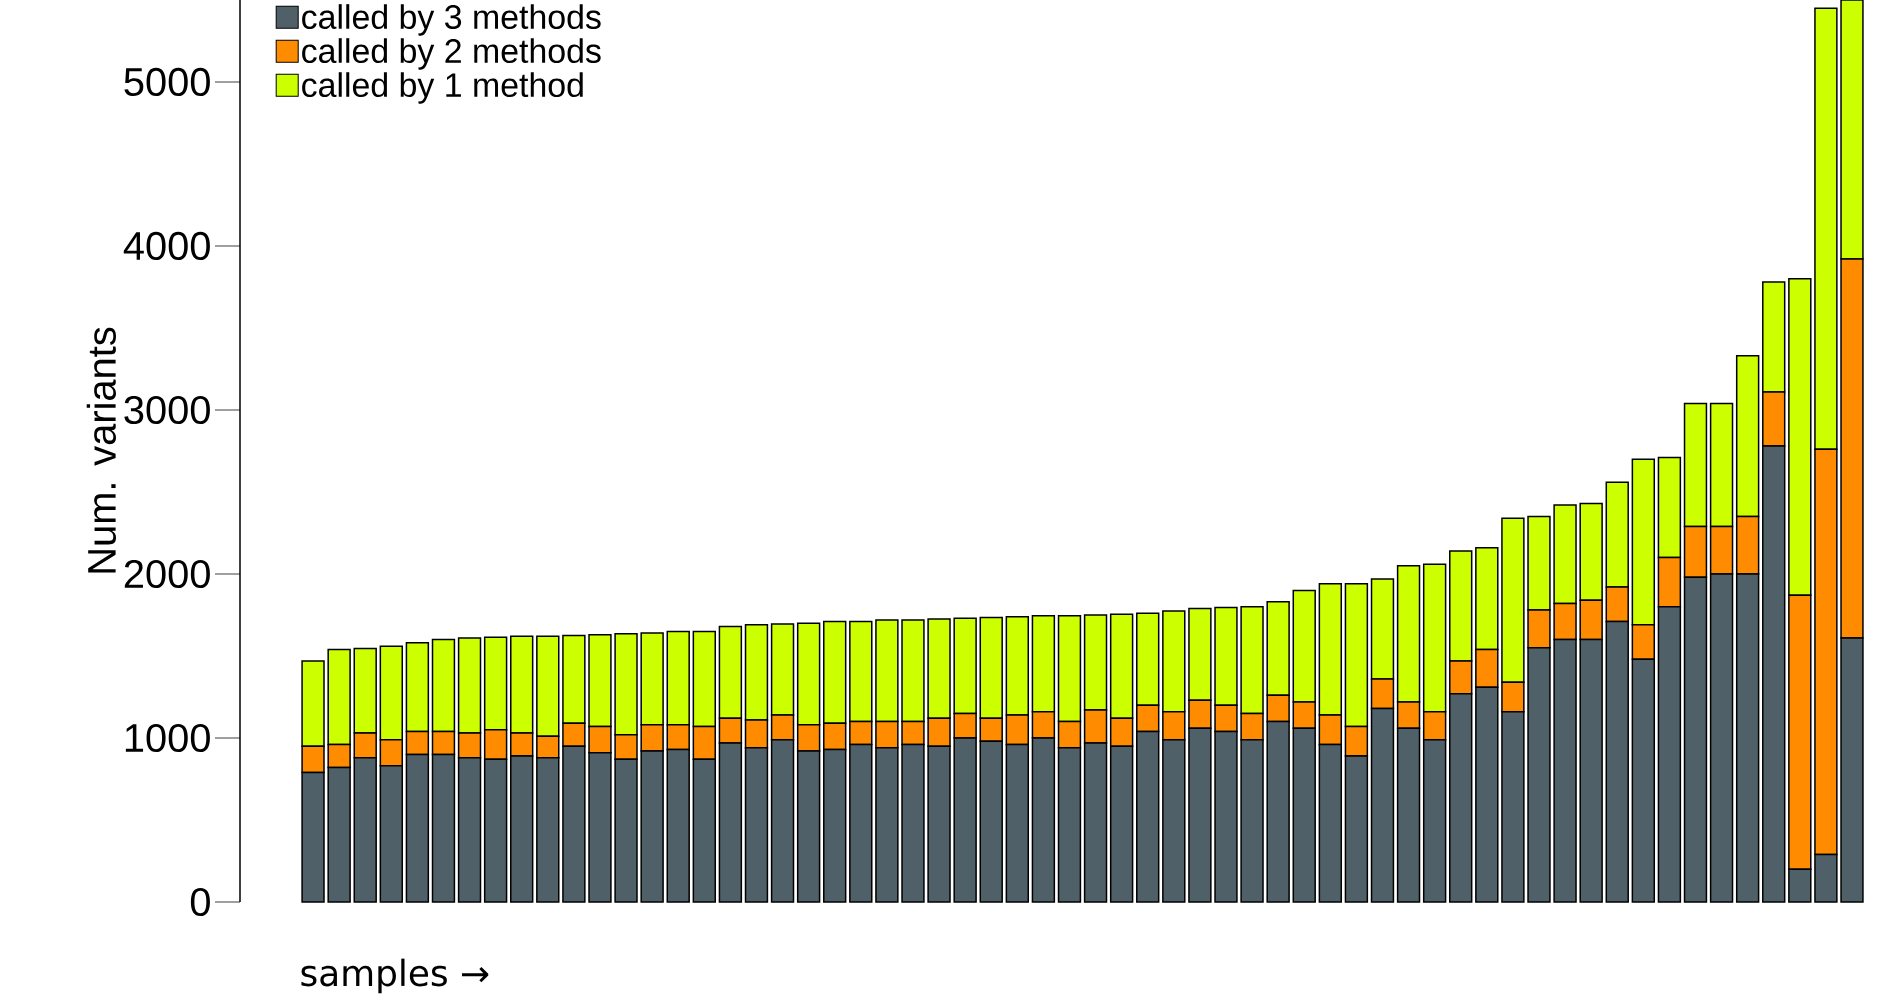 The height and width of the screenshot is (1006, 1883). What do you see at coordinates (200, 902) in the screenshot?
I see `y-tick-label: 0` at bounding box center [200, 902].